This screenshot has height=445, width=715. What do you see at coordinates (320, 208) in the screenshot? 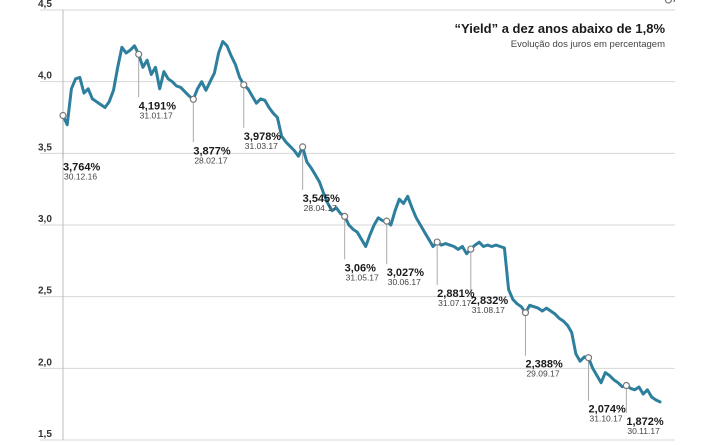
I see `annotation-date: 28.04.17` at bounding box center [320, 208].